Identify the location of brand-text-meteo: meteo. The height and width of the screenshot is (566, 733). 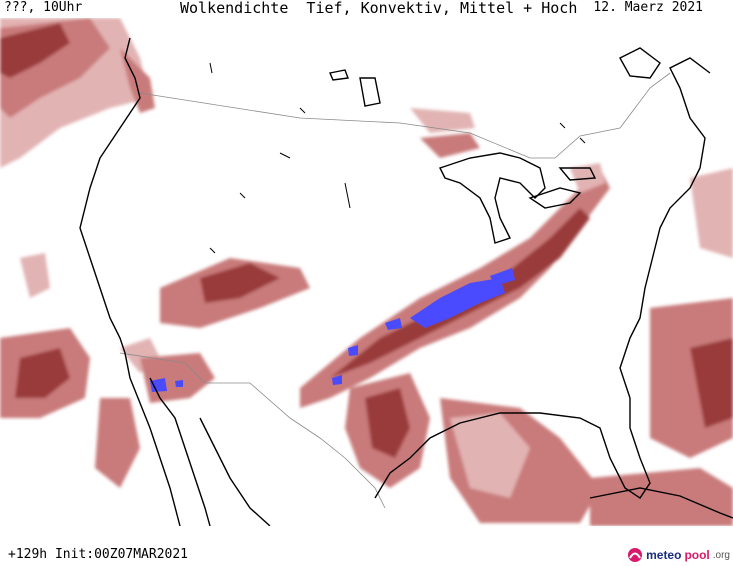
(664, 555).